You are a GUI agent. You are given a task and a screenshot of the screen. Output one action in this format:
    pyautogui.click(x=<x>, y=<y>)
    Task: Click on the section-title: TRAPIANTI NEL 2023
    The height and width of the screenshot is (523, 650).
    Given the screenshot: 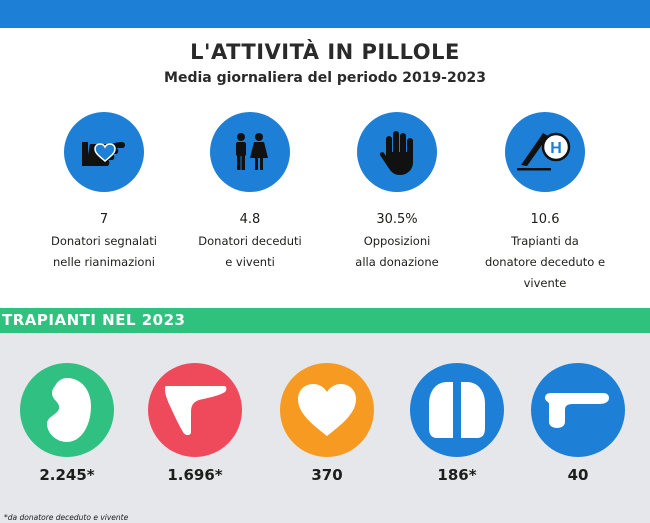 What is the action you would take?
    pyautogui.click(x=94, y=320)
    